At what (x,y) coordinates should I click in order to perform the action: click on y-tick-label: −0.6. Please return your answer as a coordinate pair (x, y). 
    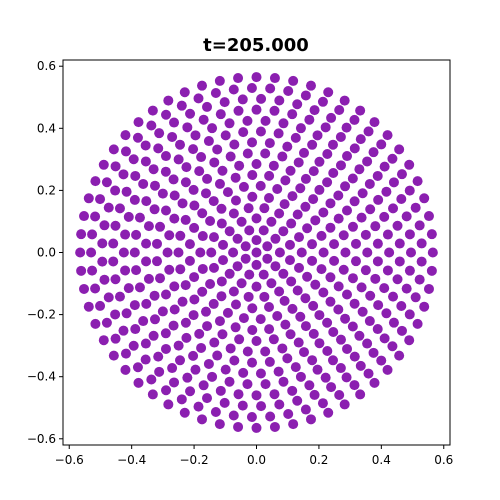
    Looking at the image, I should click on (41, 439).